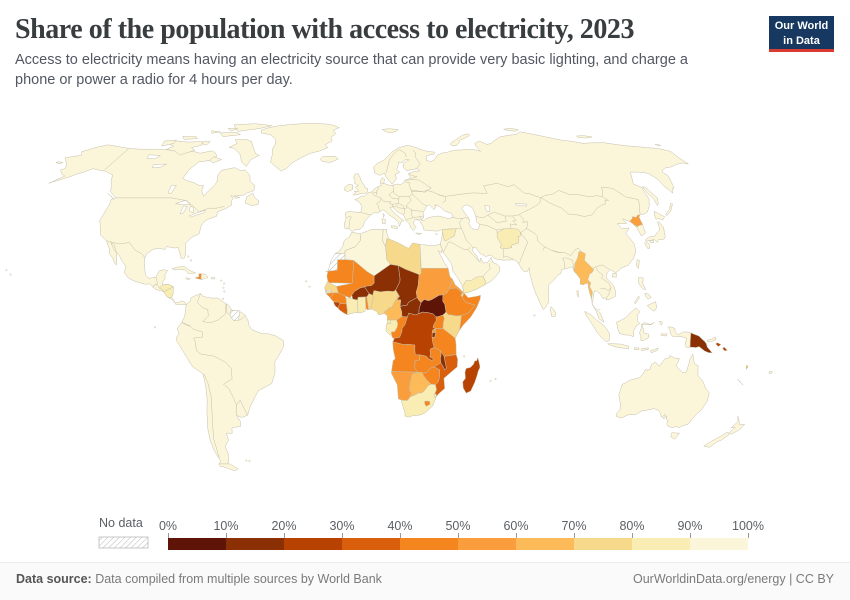 The image size is (850, 600). I want to click on svg-text: 70%, so click(573, 526).